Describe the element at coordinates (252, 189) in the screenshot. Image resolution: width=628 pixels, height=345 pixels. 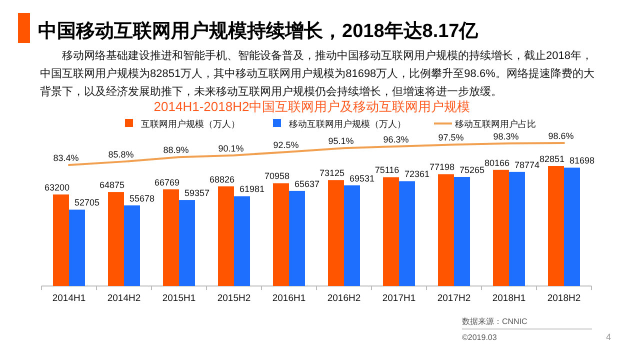
I see `data-label: 61981` at that location.